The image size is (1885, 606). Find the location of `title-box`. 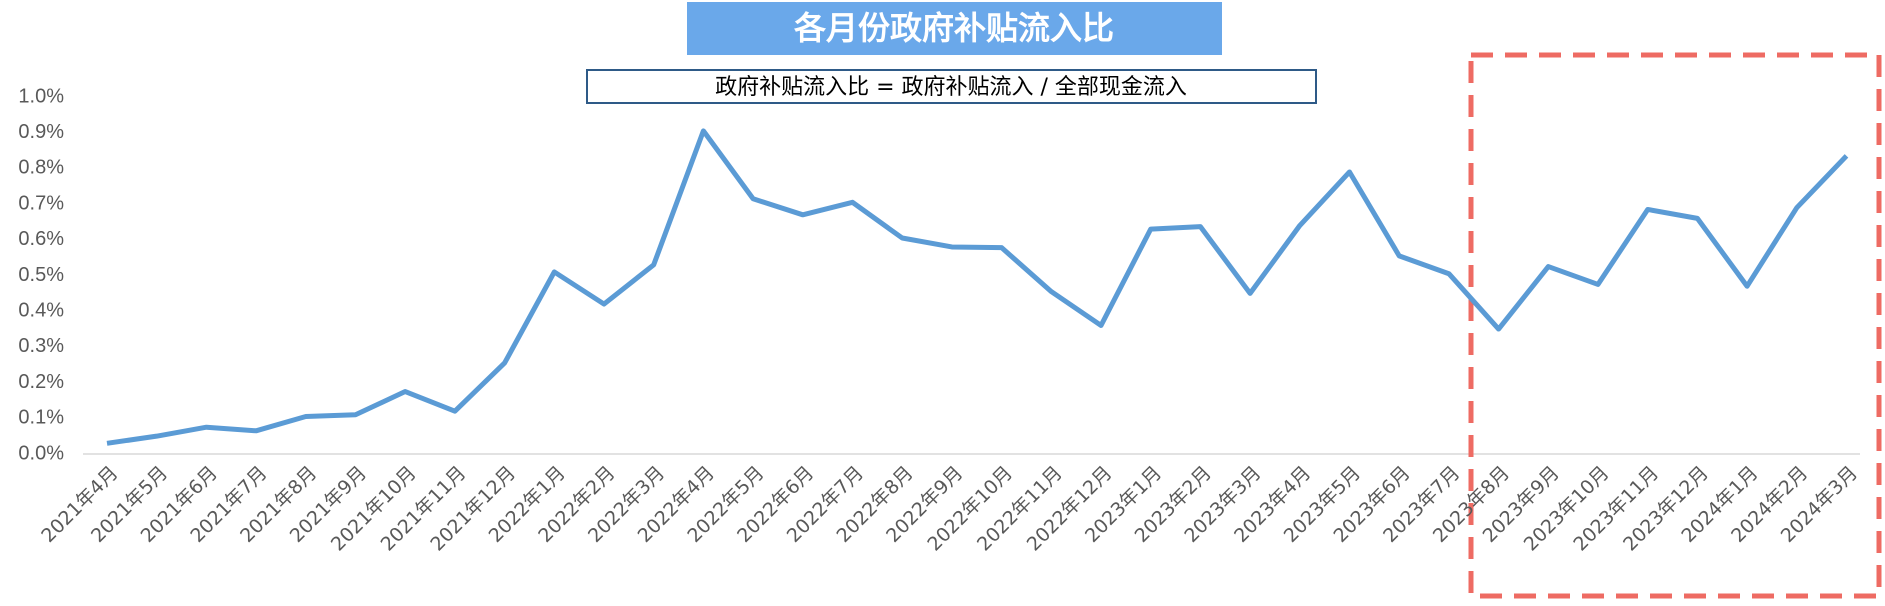

title-box is located at coordinates (954, 28).